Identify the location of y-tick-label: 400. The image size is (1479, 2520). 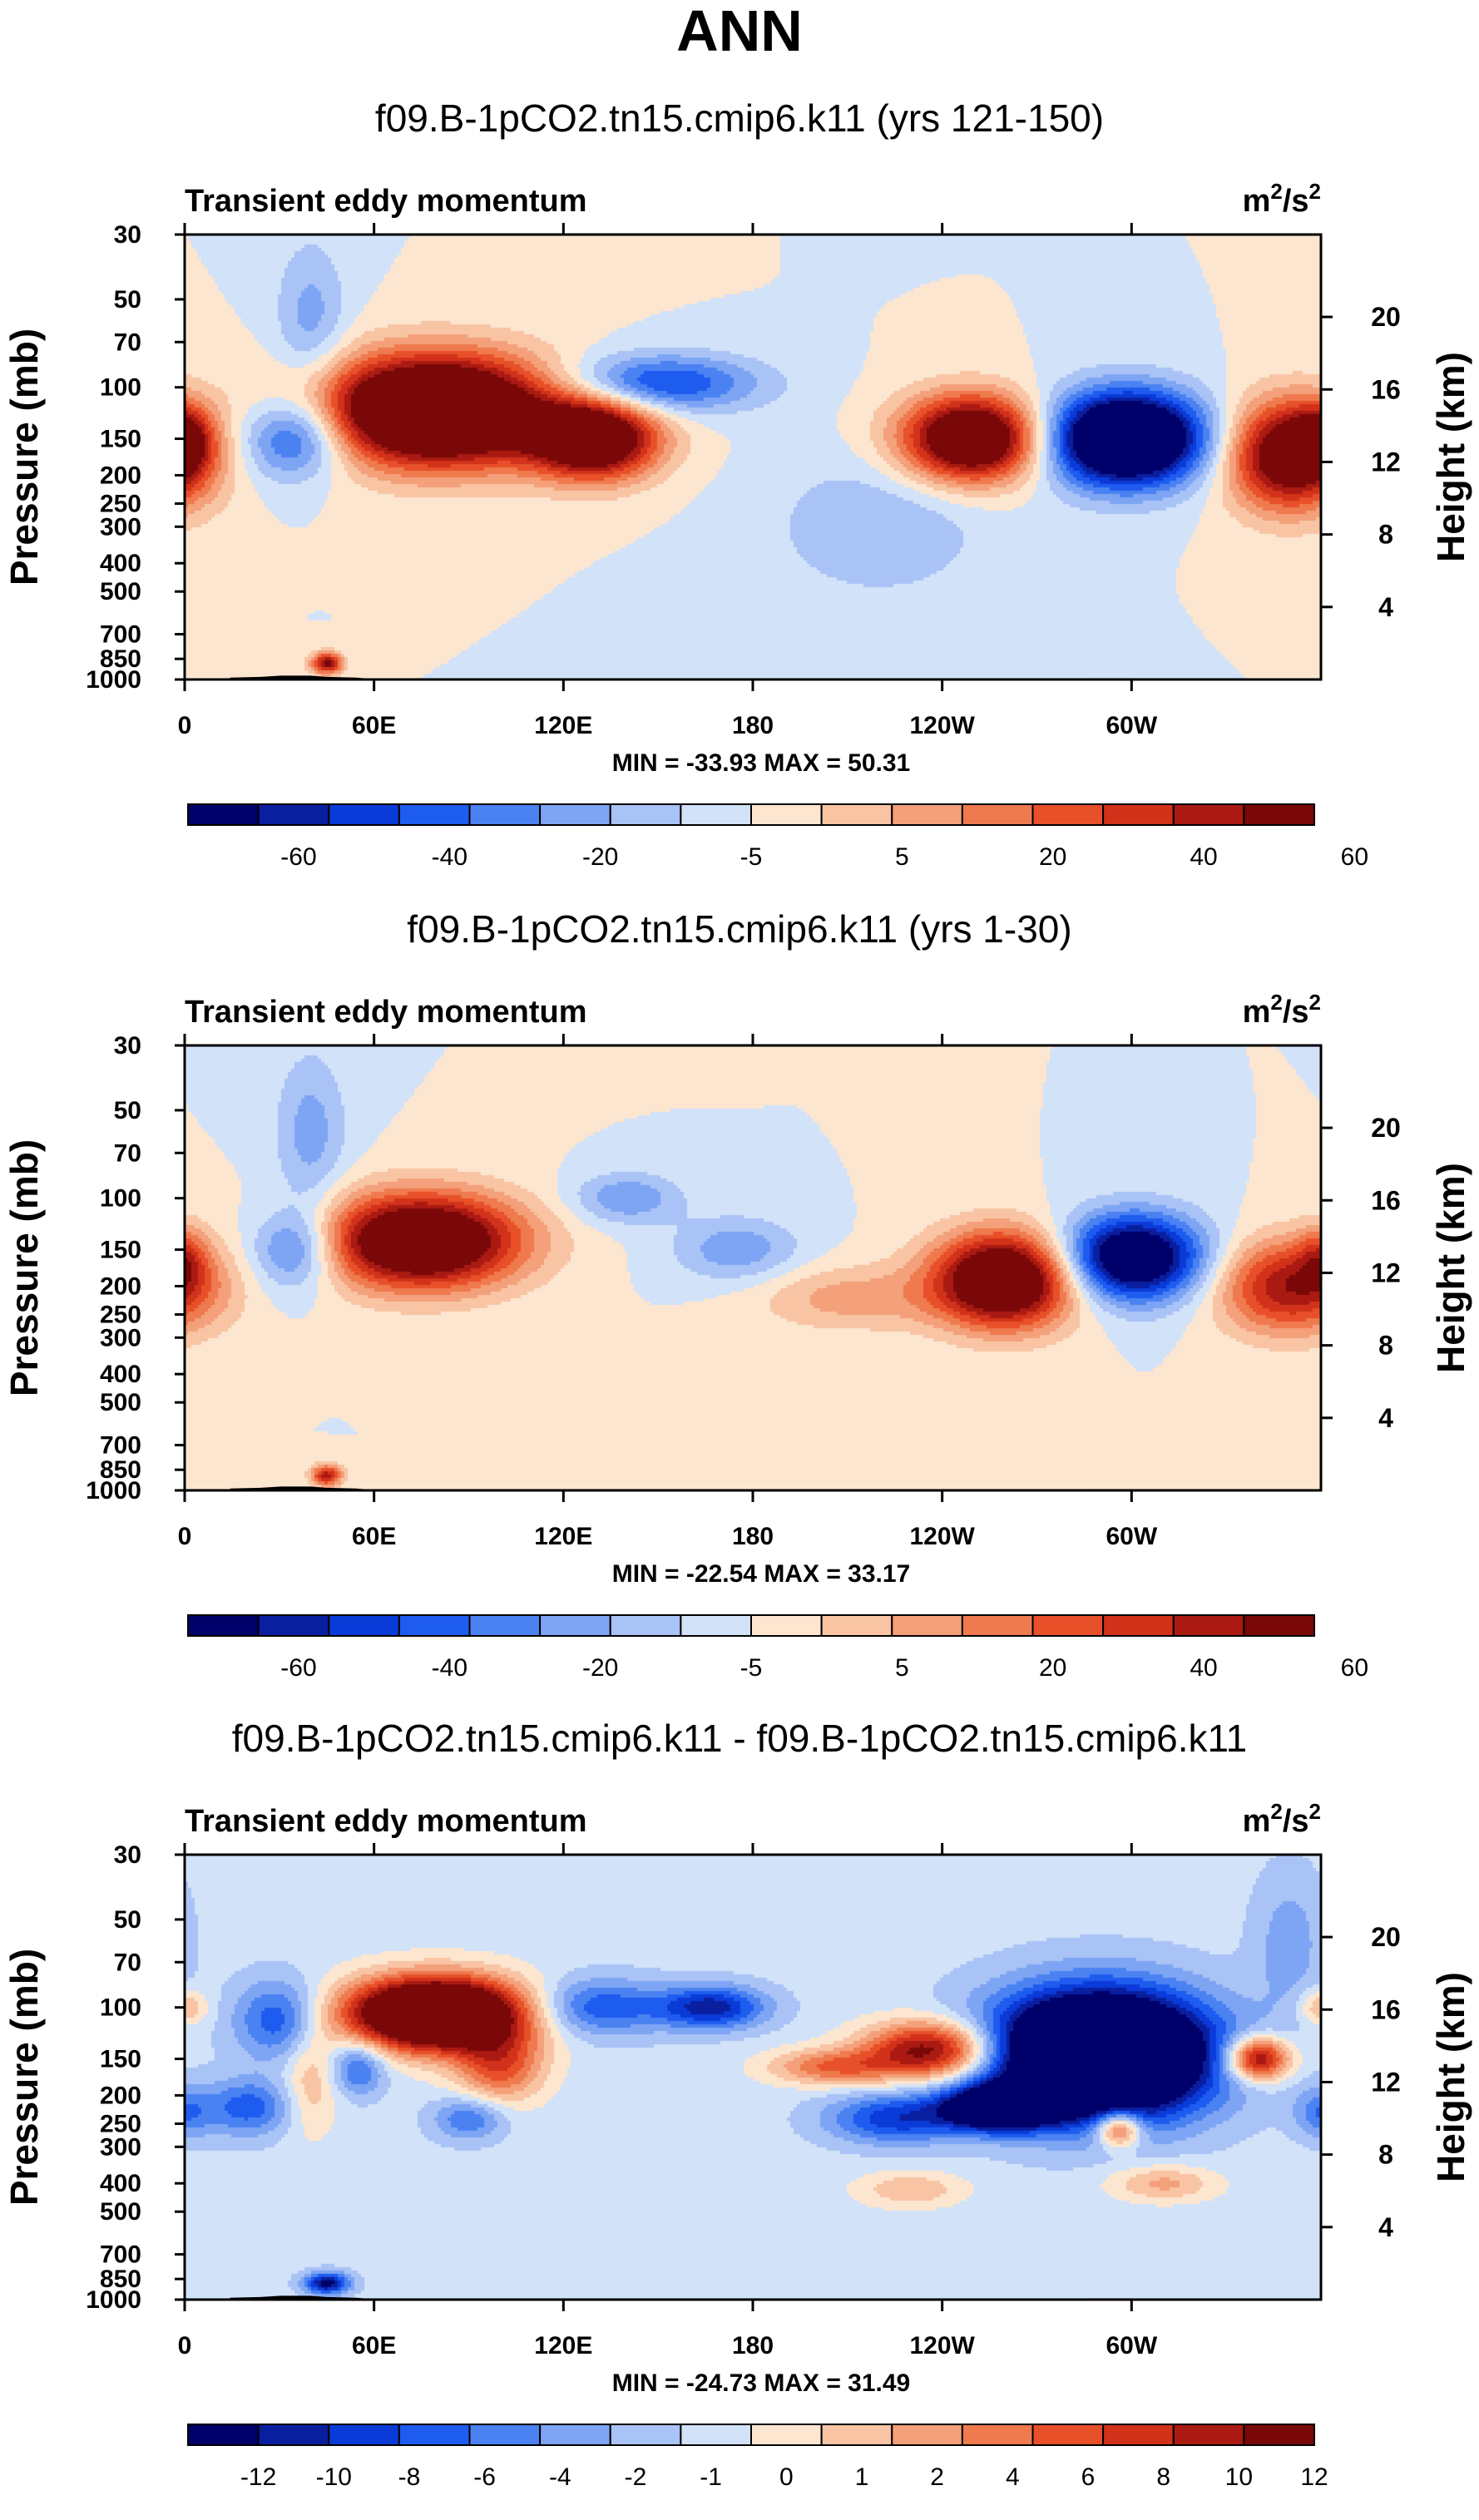
(120, 563).